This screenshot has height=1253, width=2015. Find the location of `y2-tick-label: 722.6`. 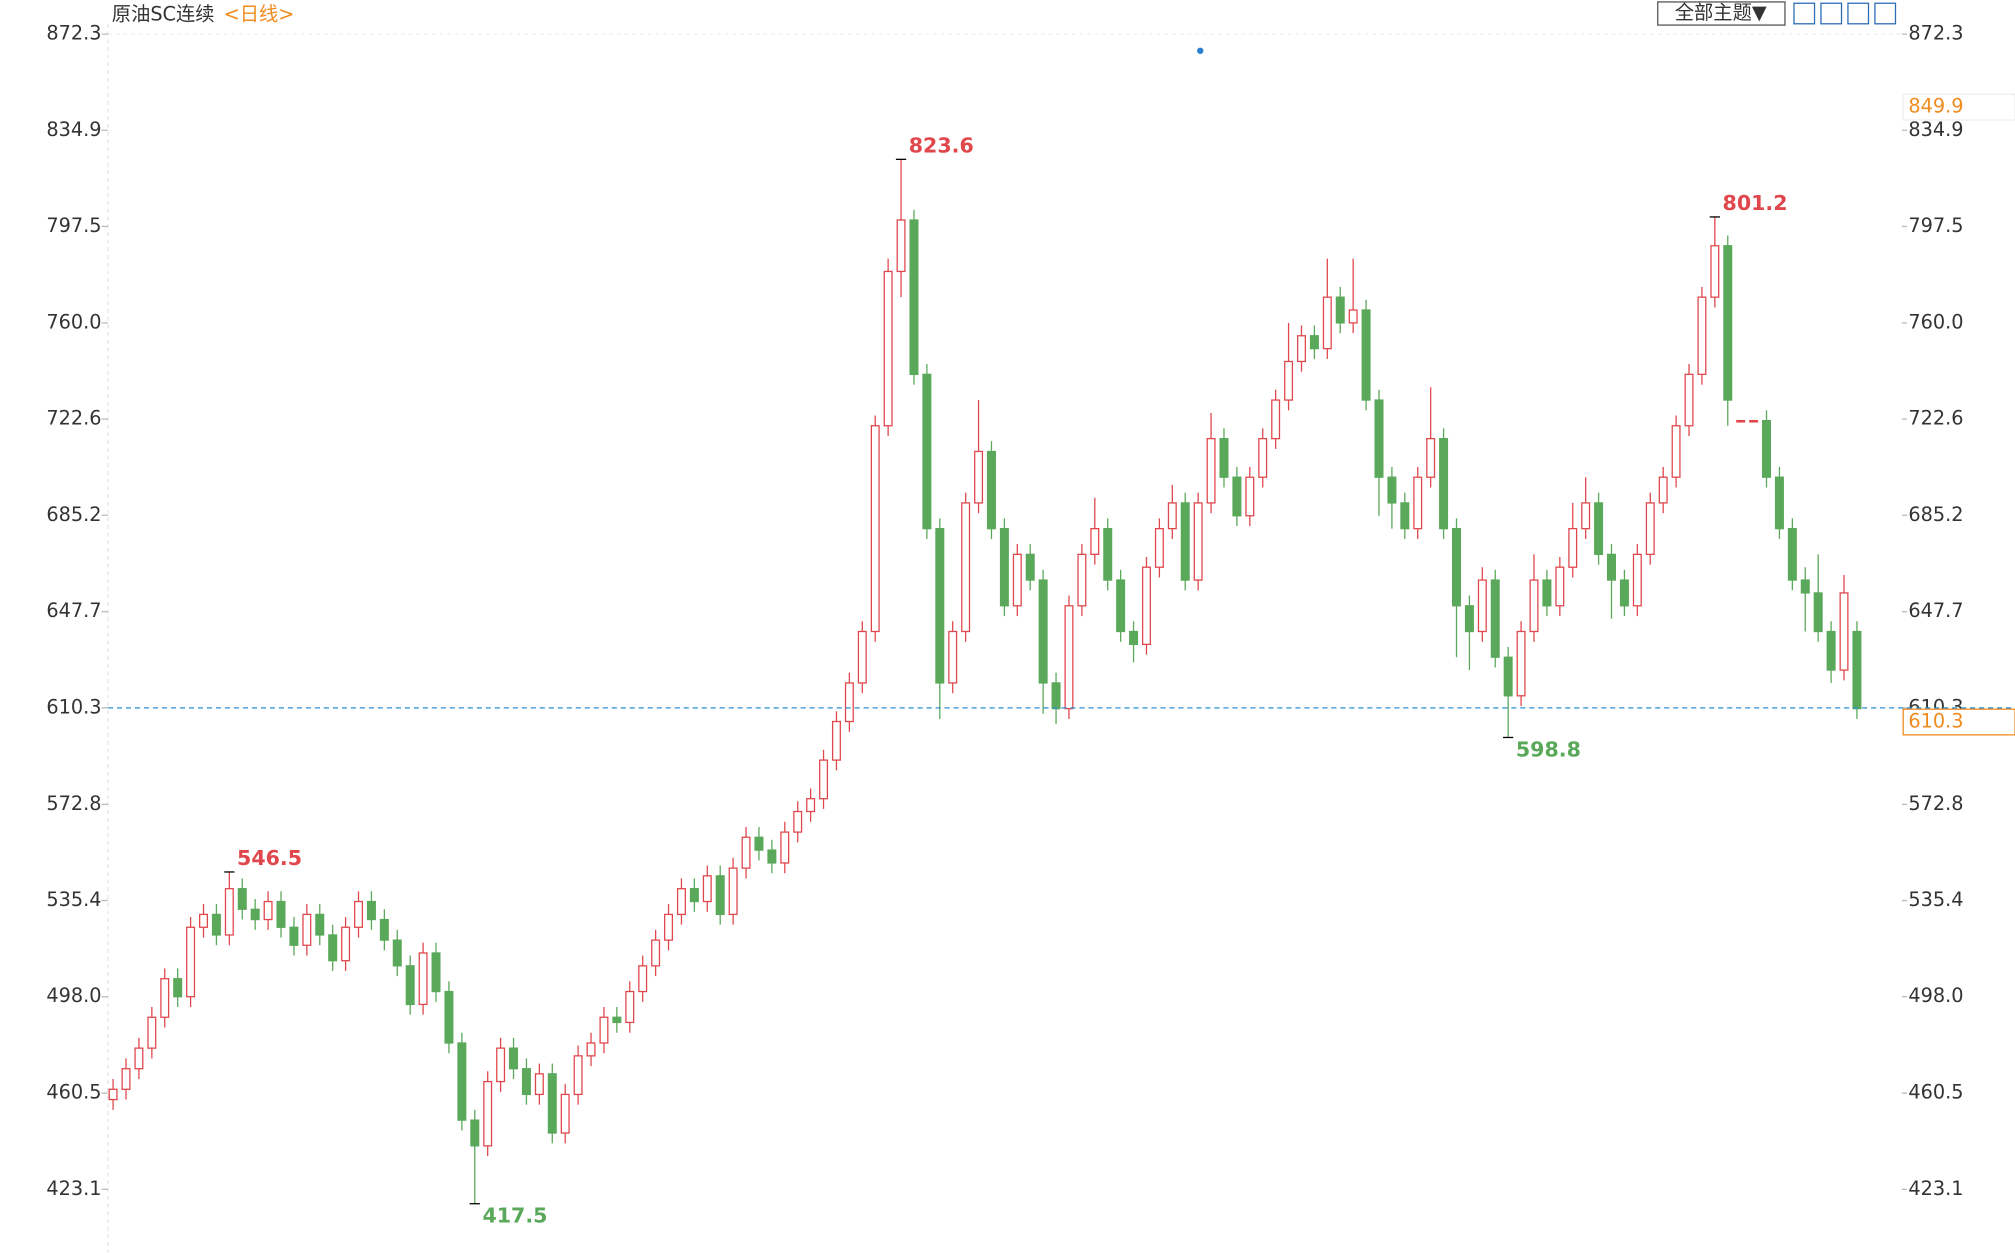

y2-tick-label: 722.6 is located at coordinates (1935, 418).